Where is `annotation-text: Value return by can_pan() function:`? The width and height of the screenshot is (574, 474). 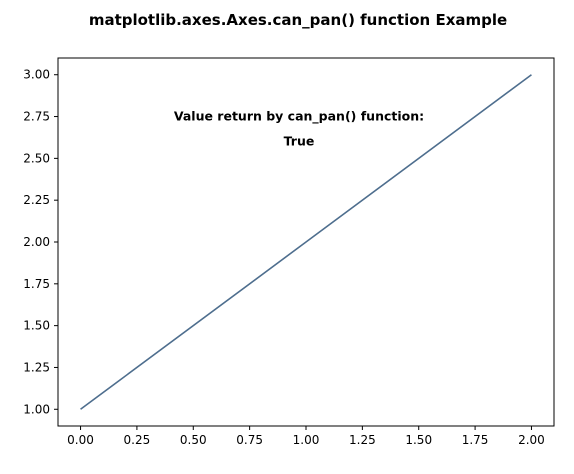
annotation-text: Value return by can_pan() function: is located at coordinates (299, 117).